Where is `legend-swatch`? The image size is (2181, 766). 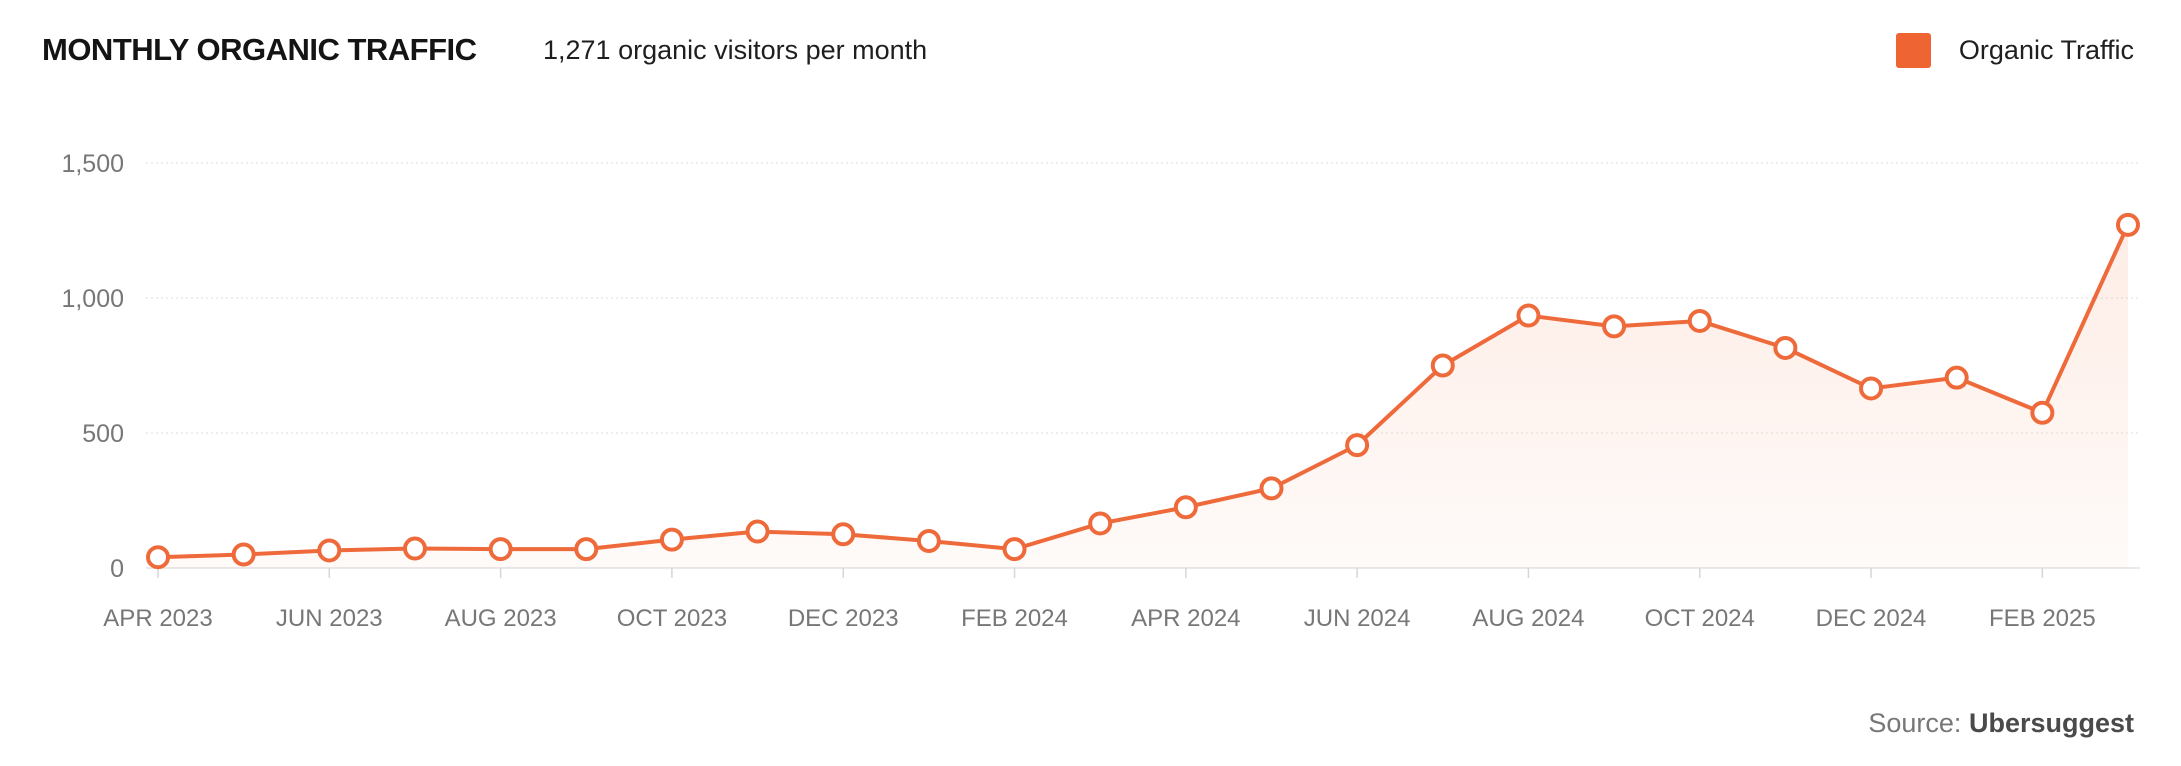 legend-swatch is located at coordinates (1913, 50).